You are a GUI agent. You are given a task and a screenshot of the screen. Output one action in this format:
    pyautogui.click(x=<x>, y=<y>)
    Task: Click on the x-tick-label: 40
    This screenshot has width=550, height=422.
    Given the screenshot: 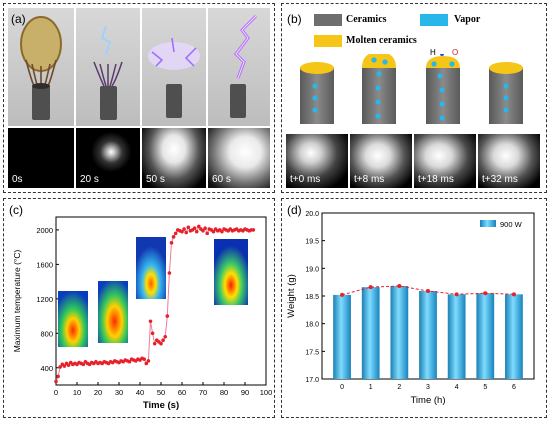 What is the action you would take?
    pyautogui.click(x=140, y=392)
    